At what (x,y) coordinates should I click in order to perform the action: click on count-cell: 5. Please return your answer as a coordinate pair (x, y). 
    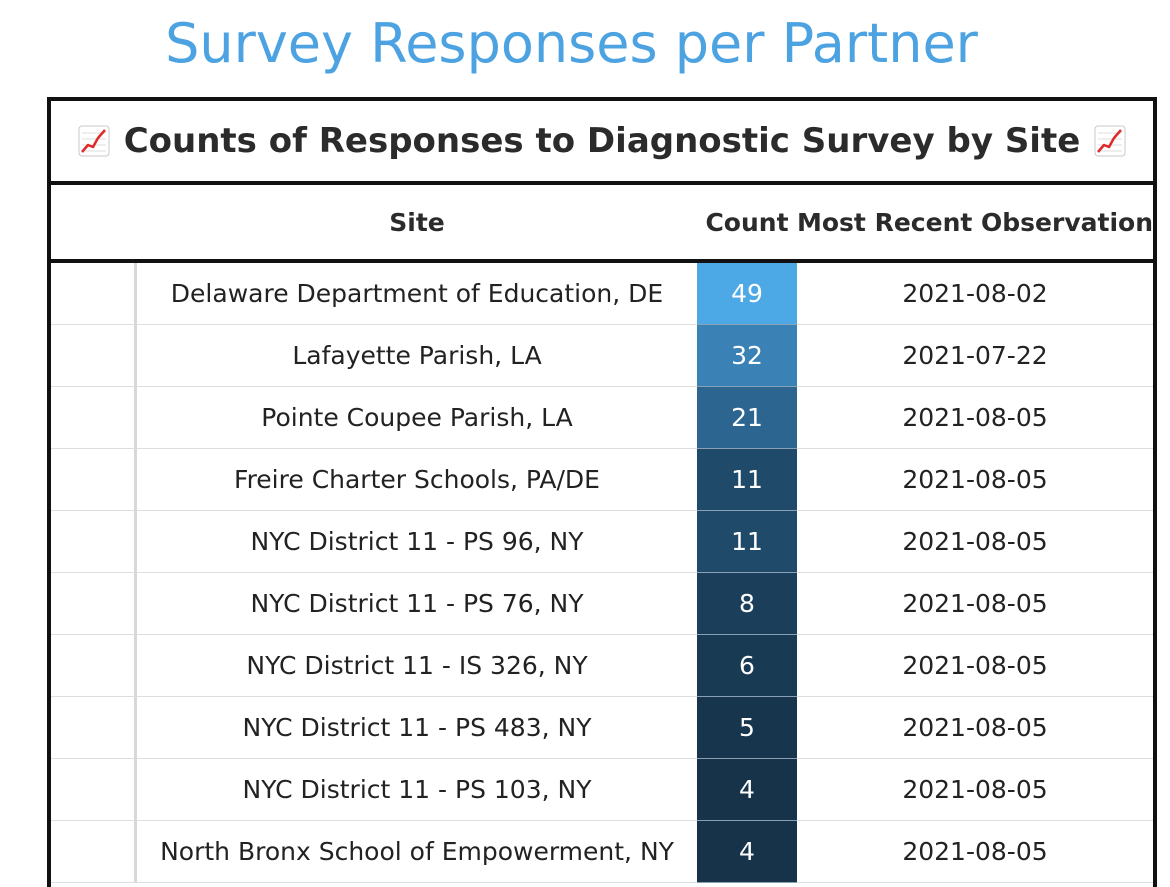
    Looking at the image, I should click on (747, 728).